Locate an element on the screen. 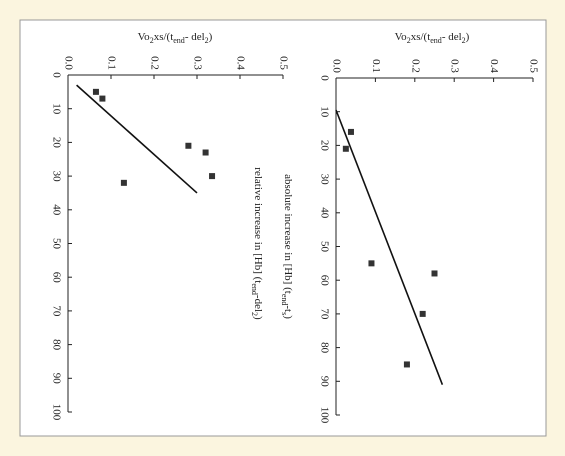 Image resolution: width=565 pixels, height=456 pixels. x-axis-label-segment: absolute increase in [Hb] (t is located at coordinates (288, 234).